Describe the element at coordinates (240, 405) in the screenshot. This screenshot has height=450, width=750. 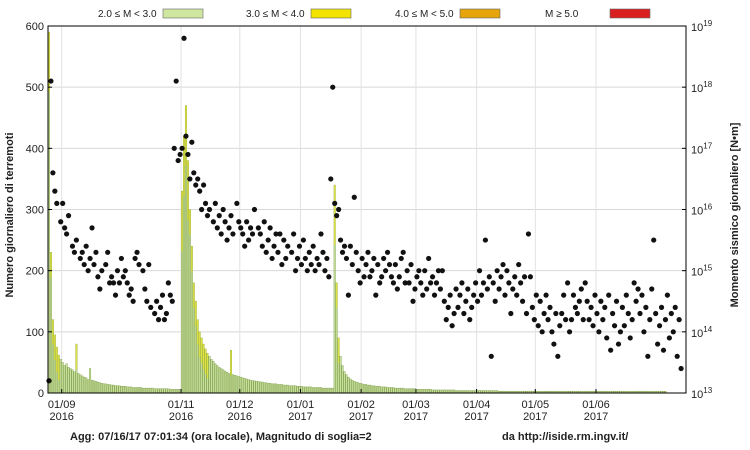
I see `x-tick-label-date: 01/12` at that location.